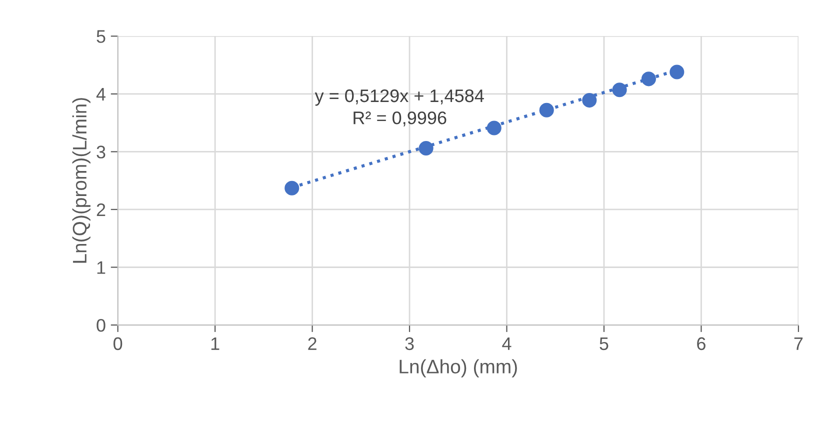  I want to click on y-tick-label: 4, so click(101, 94).